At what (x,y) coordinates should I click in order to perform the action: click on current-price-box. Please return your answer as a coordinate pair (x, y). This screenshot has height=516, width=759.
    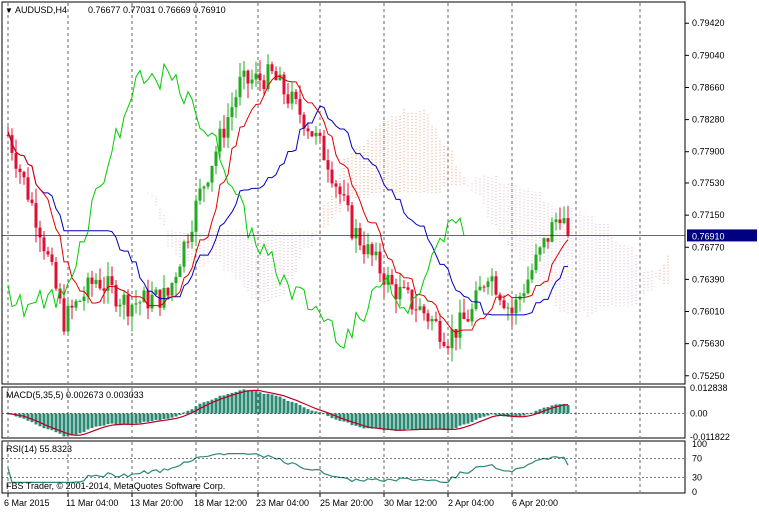
    Looking at the image, I should click on (722, 235).